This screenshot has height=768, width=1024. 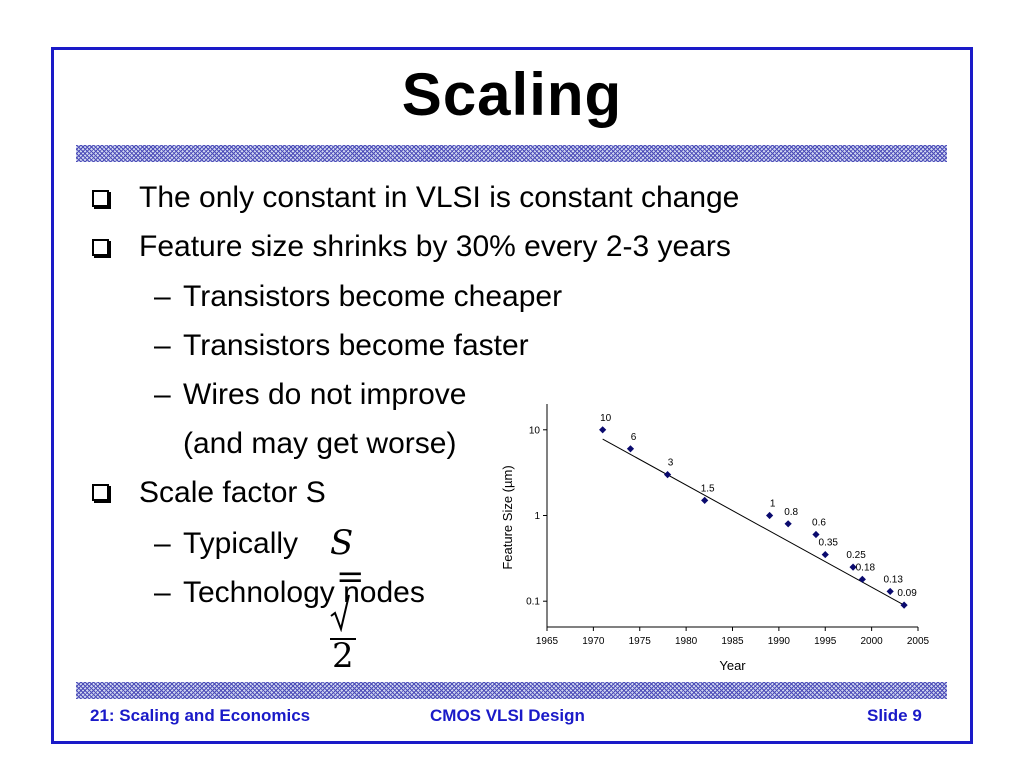 I want to click on x-tick-label: 1995, so click(x=825, y=641).